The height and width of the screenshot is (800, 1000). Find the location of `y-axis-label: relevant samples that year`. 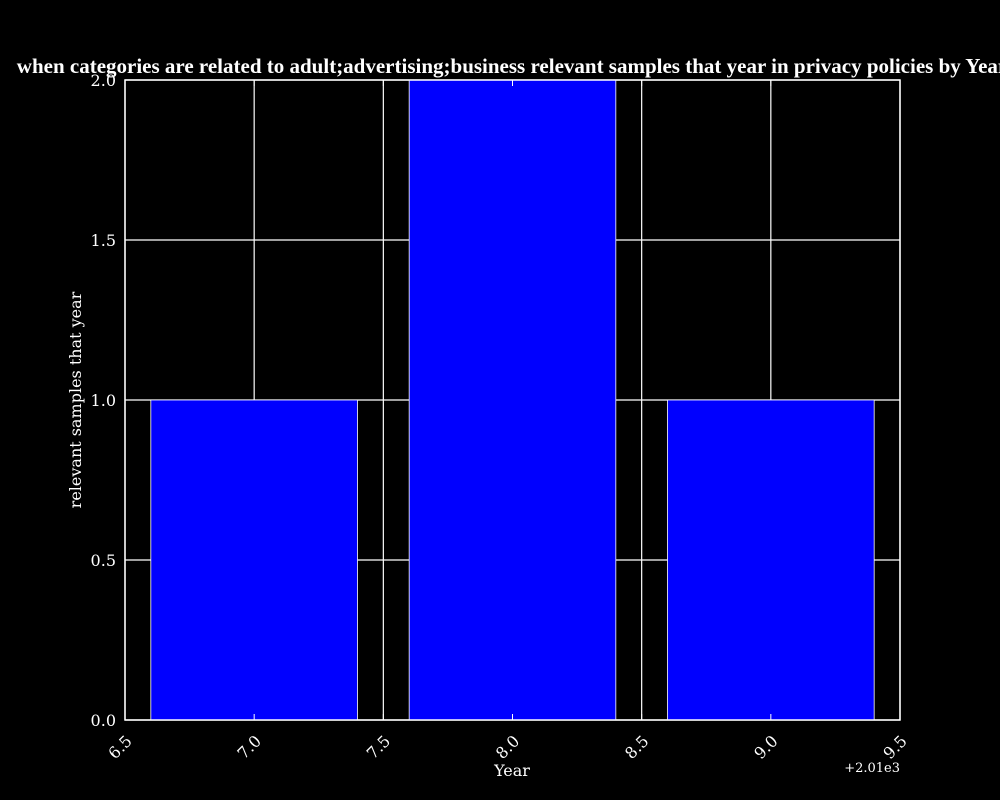

y-axis-label: relevant samples that year is located at coordinates (75, 399).